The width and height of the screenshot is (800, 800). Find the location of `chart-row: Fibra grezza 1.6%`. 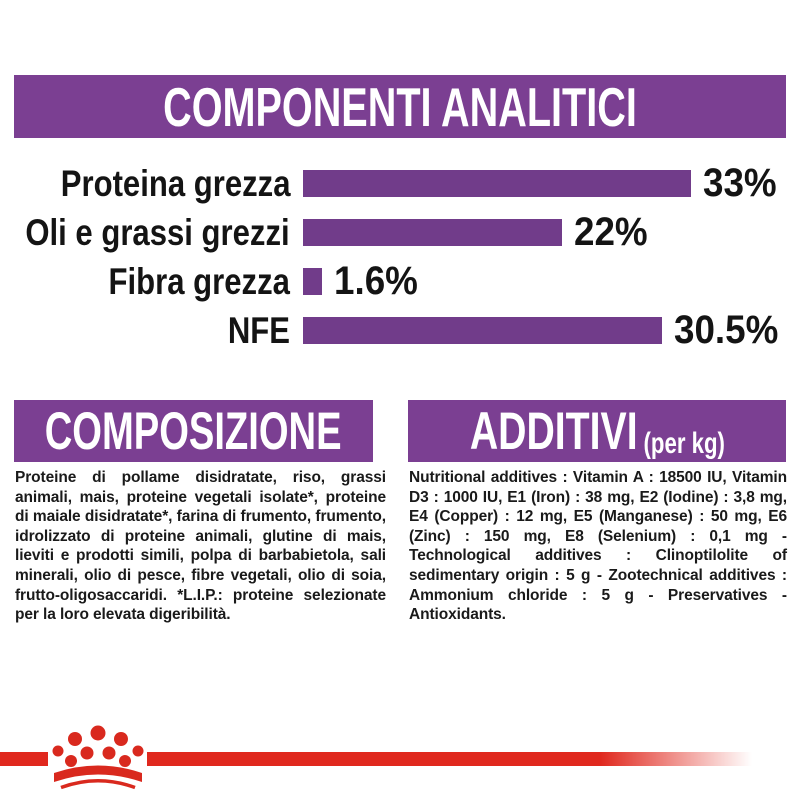

chart-row: Fibra grezza 1.6% is located at coordinates (400, 281).